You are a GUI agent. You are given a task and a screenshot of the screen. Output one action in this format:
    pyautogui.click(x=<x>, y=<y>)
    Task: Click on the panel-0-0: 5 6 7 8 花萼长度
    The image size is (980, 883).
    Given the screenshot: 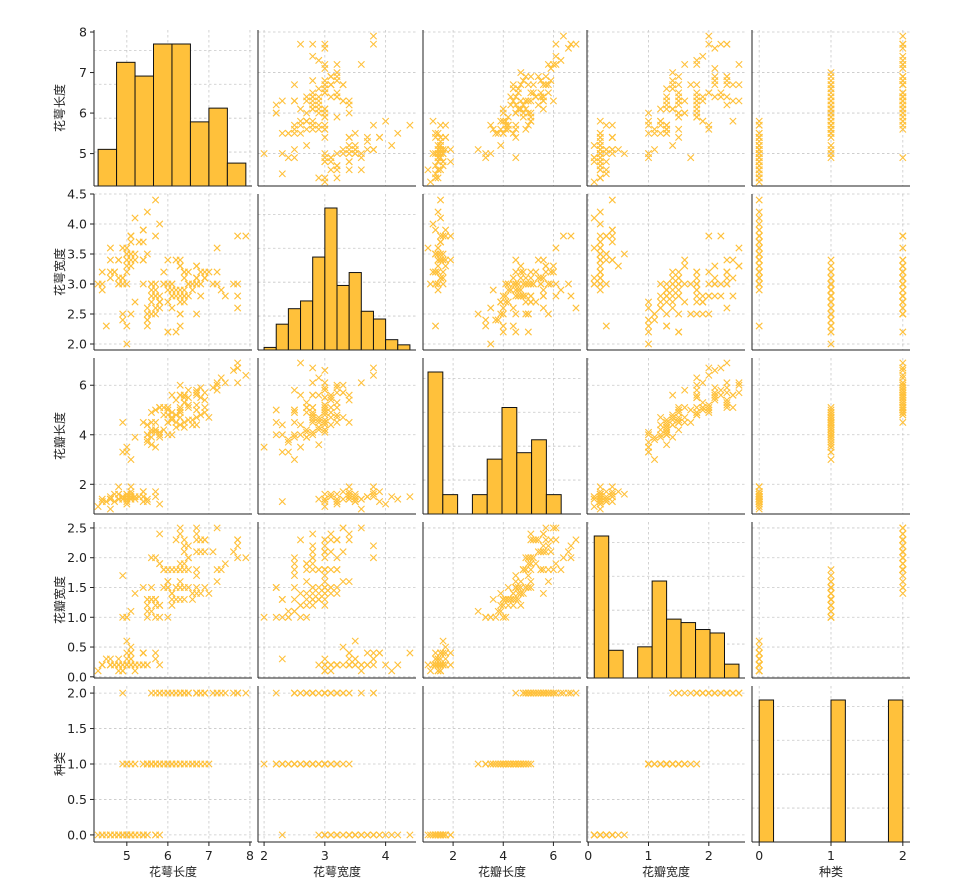 What is the action you would take?
    pyautogui.click(x=152, y=106)
    